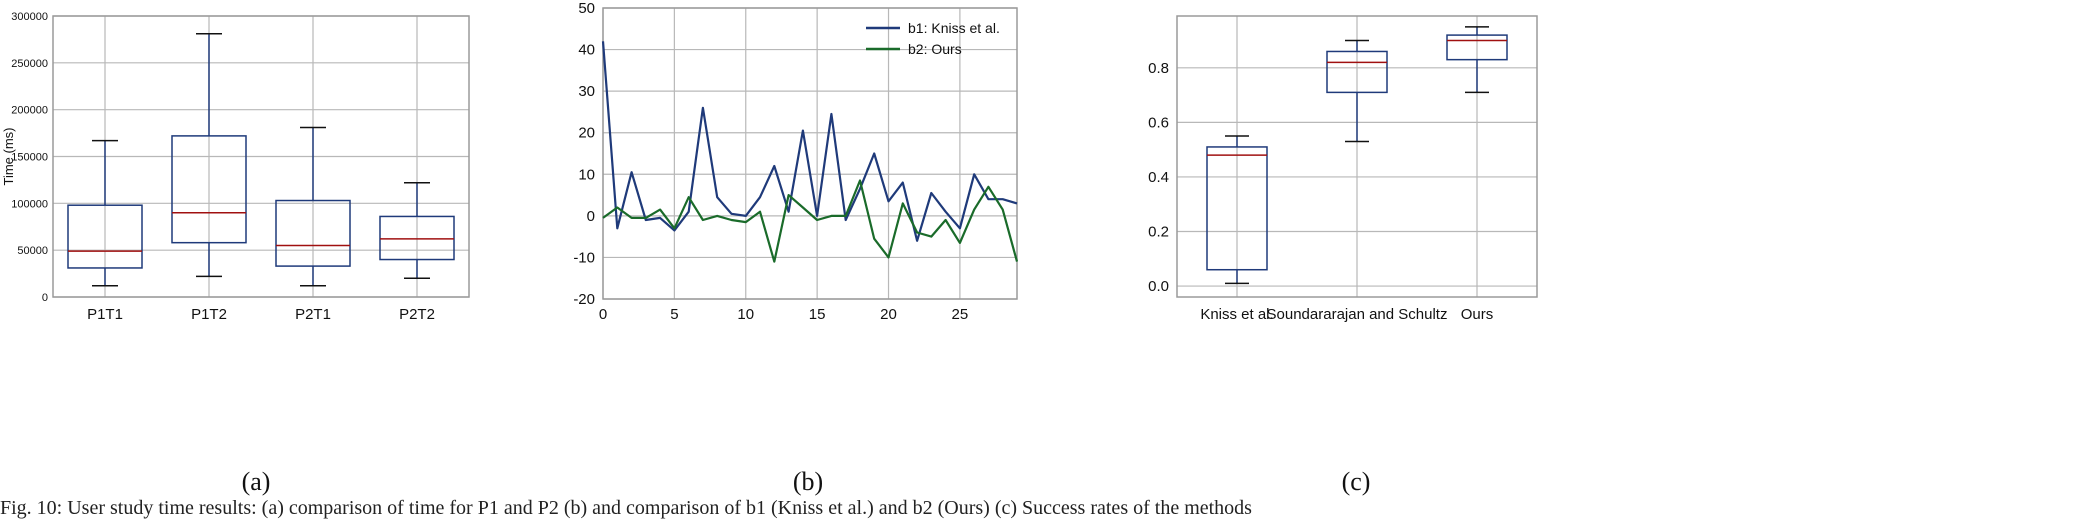  Describe the element at coordinates (584, 257) in the screenshot. I see `y-tick-label: -10` at that location.